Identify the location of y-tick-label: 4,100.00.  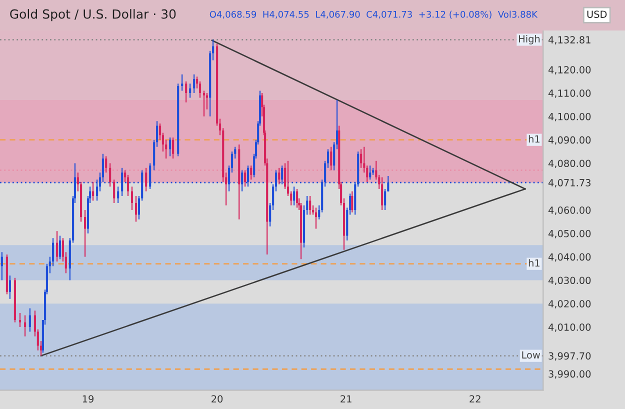
(569, 117).